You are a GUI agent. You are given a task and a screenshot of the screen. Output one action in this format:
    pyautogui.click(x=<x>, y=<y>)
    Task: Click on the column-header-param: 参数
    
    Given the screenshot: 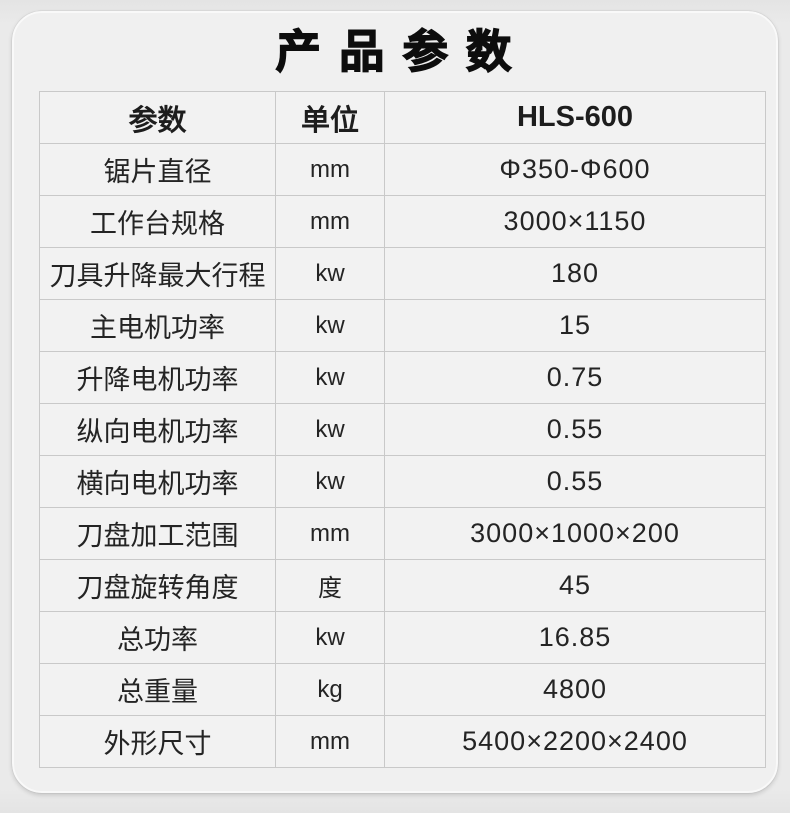 What is the action you would take?
    pyautogui.click(x=157, y=117)
    